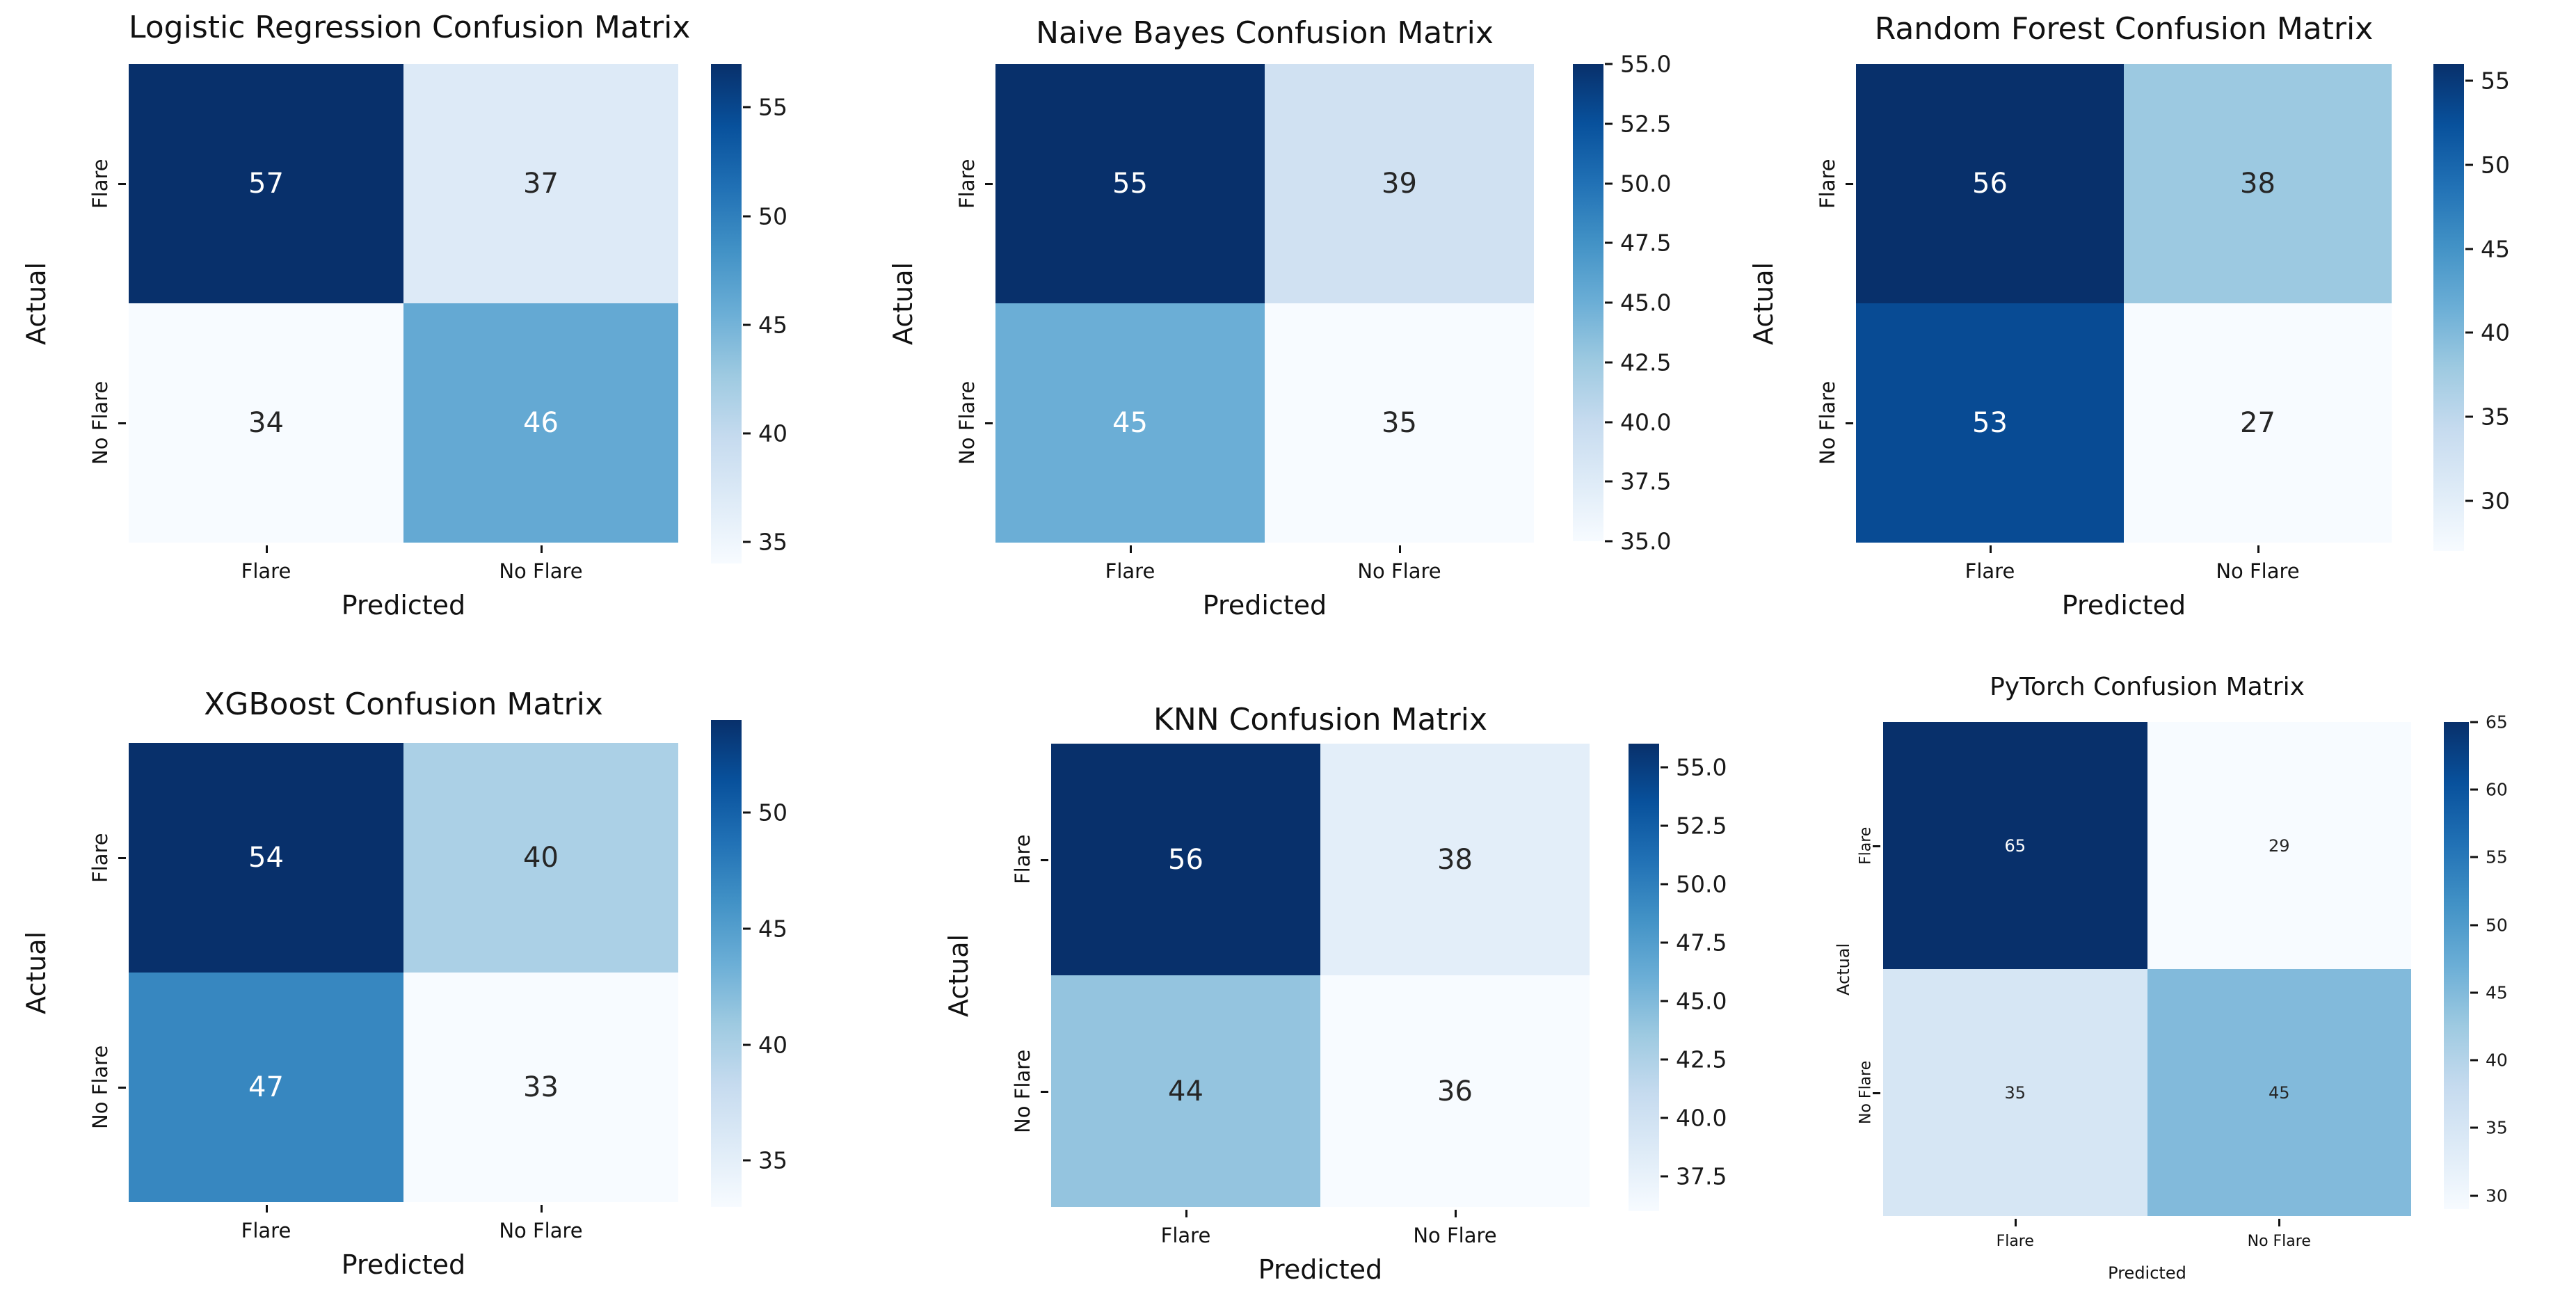 Image resolution: width=2576 pixels, height=1312 pixels. I want to click on colorbar-ticks: 55.0 52.5 50.0 47.5 45.0 42.5 40.0 37.5, so click(1709, 977).